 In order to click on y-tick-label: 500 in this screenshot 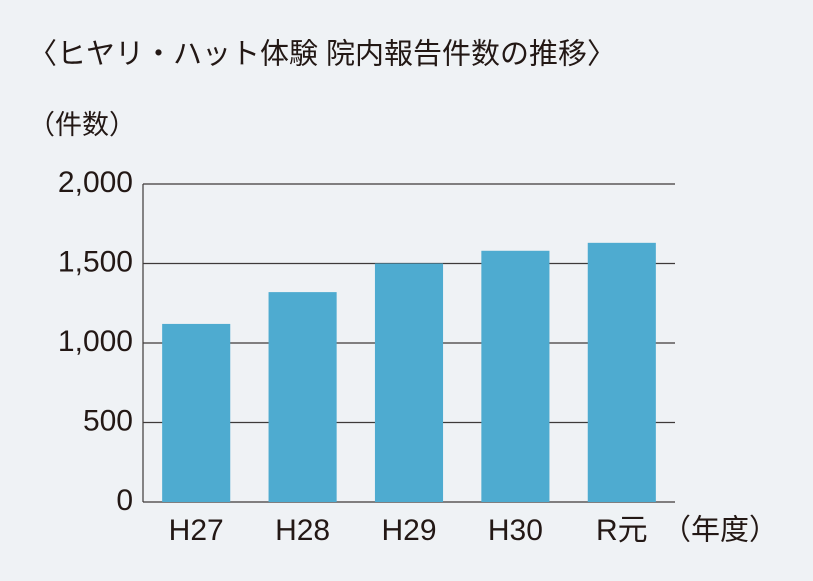, I will do `click(108, 420)`.